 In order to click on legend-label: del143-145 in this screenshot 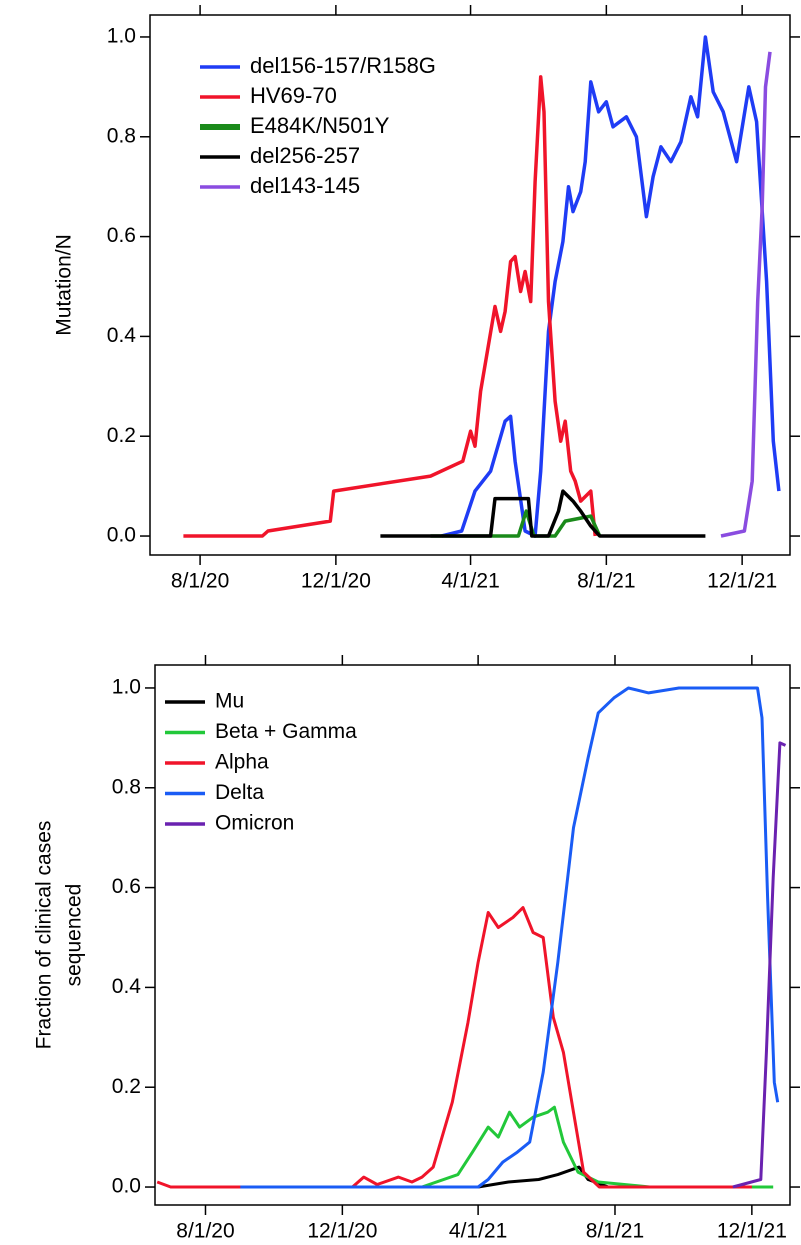, I will do `click(305, 185)`.